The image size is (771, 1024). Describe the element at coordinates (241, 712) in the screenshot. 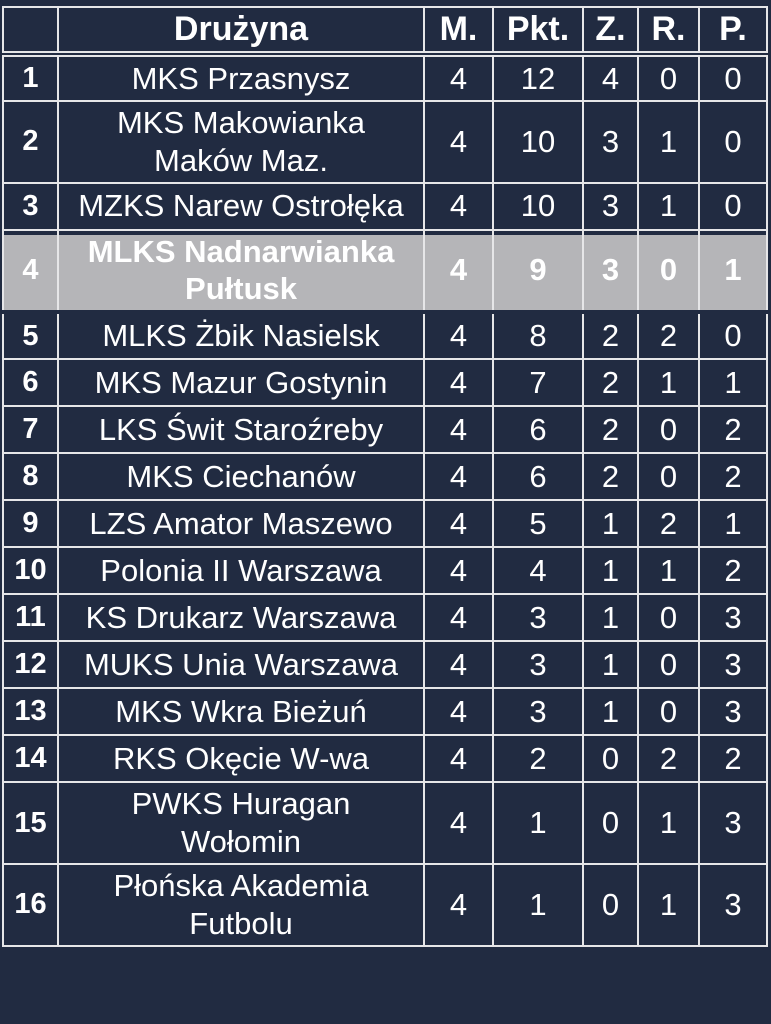

I see `team-name-cell: MKS Wkra Bieżuń` at that location.